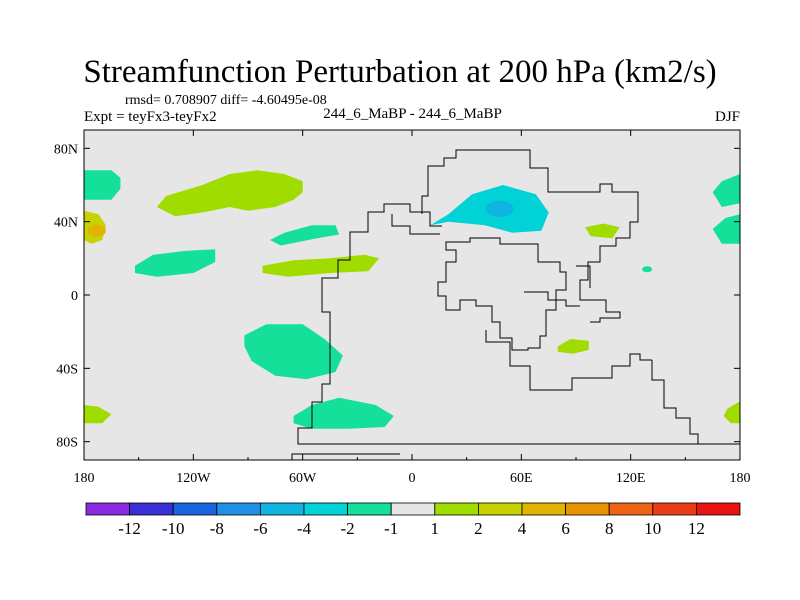 The height and width of the screenshot is (600, 800). What do you see at coordinates (66, 223) in the screenshot?
I see `y-tick-label: 40N` at bounding box center [66, 223].